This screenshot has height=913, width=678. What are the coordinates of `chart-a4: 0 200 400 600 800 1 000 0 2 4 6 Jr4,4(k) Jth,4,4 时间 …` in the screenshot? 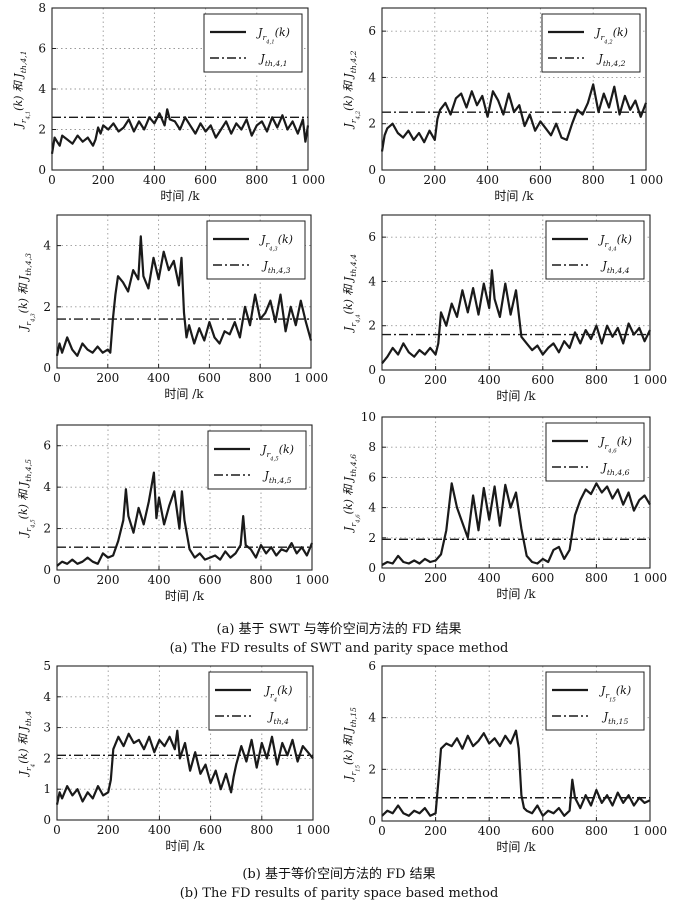 It's located at (504, 308).